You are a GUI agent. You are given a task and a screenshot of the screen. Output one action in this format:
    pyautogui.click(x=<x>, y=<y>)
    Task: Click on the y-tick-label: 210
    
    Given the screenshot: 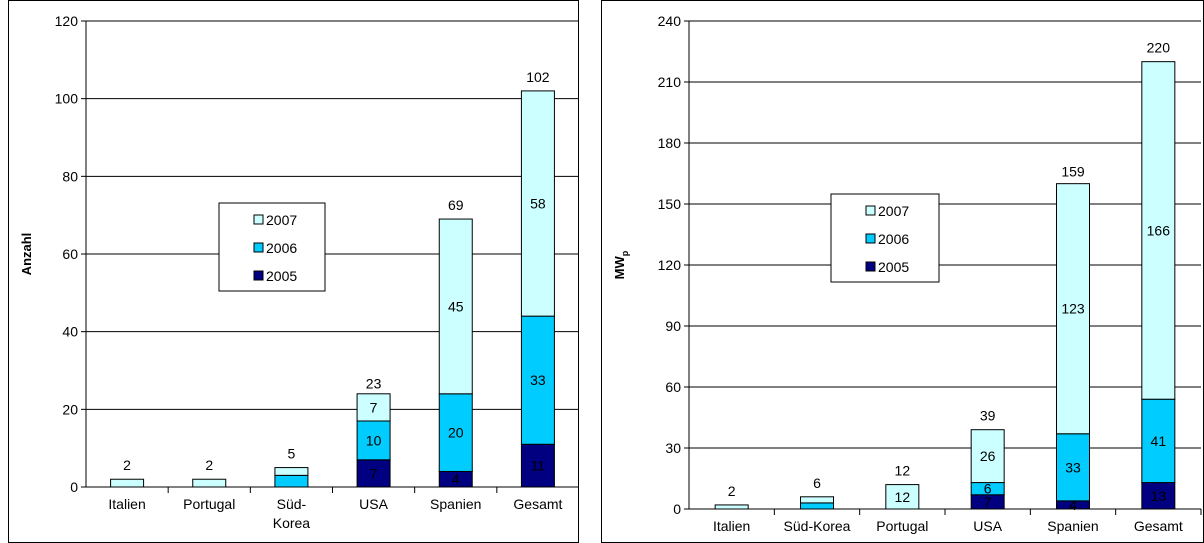 What is the action you would take?
    pyautogui.click(x=670, y=82)
    